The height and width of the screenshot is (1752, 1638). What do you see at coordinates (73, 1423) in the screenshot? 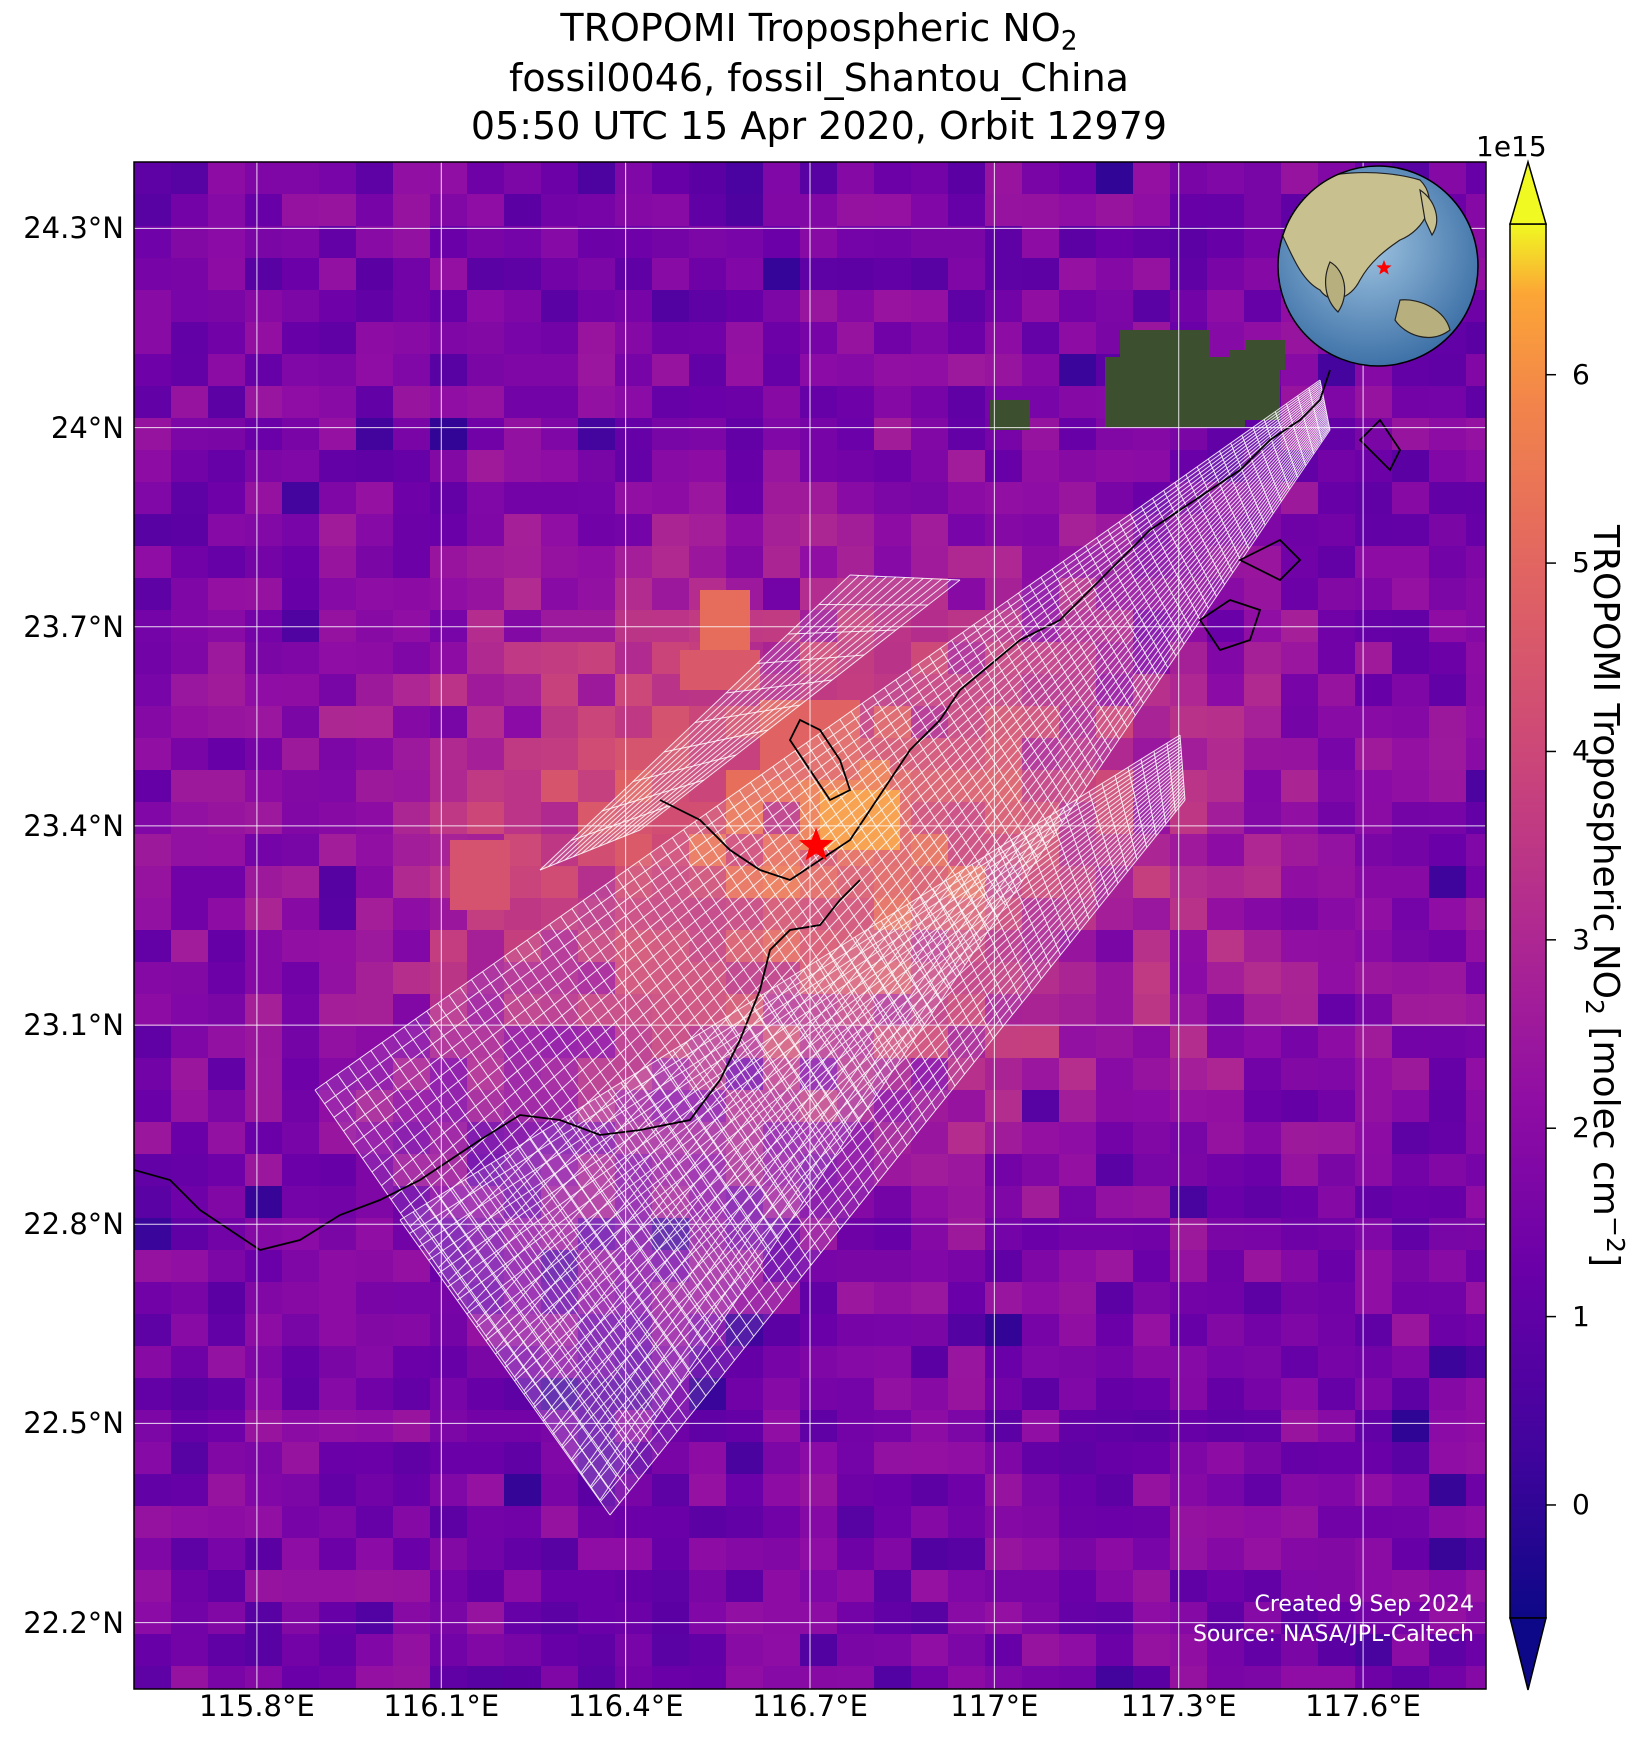
I see `lat-label: 22.5°N` at bounding box center [73, 1423].